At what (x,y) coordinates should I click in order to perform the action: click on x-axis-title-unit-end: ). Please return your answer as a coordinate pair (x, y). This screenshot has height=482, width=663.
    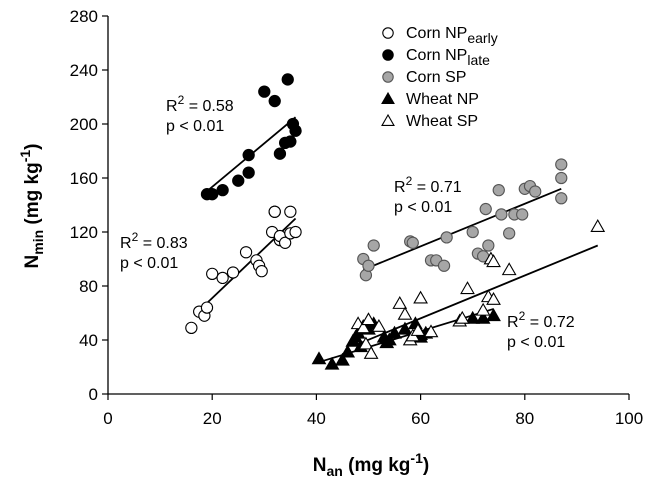
    Looking at the image, I should click on (426, 465).